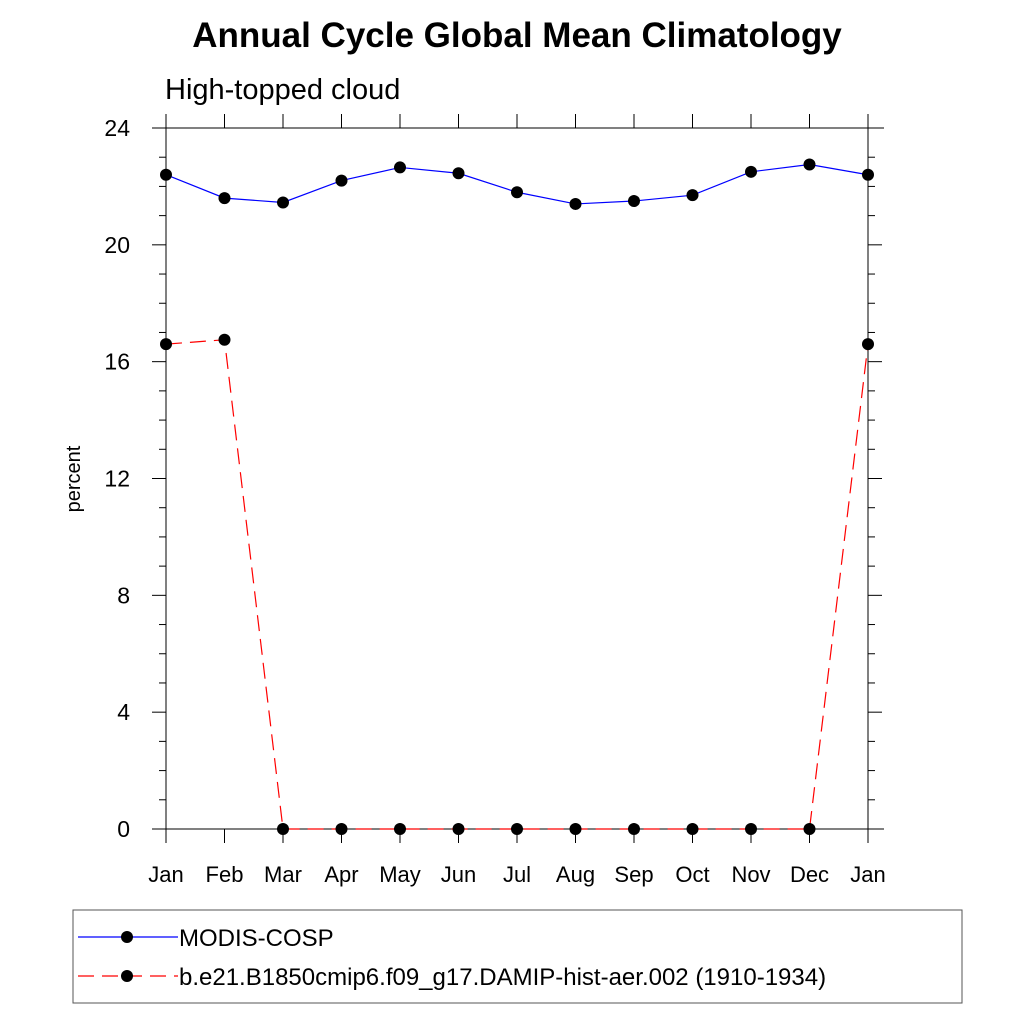 Image resolution: width=1024 pixels, height=1024 pixels. Describe the element at coordinates (117, 479) in the screenshot. I see `y-tick-label: 12` at that location.